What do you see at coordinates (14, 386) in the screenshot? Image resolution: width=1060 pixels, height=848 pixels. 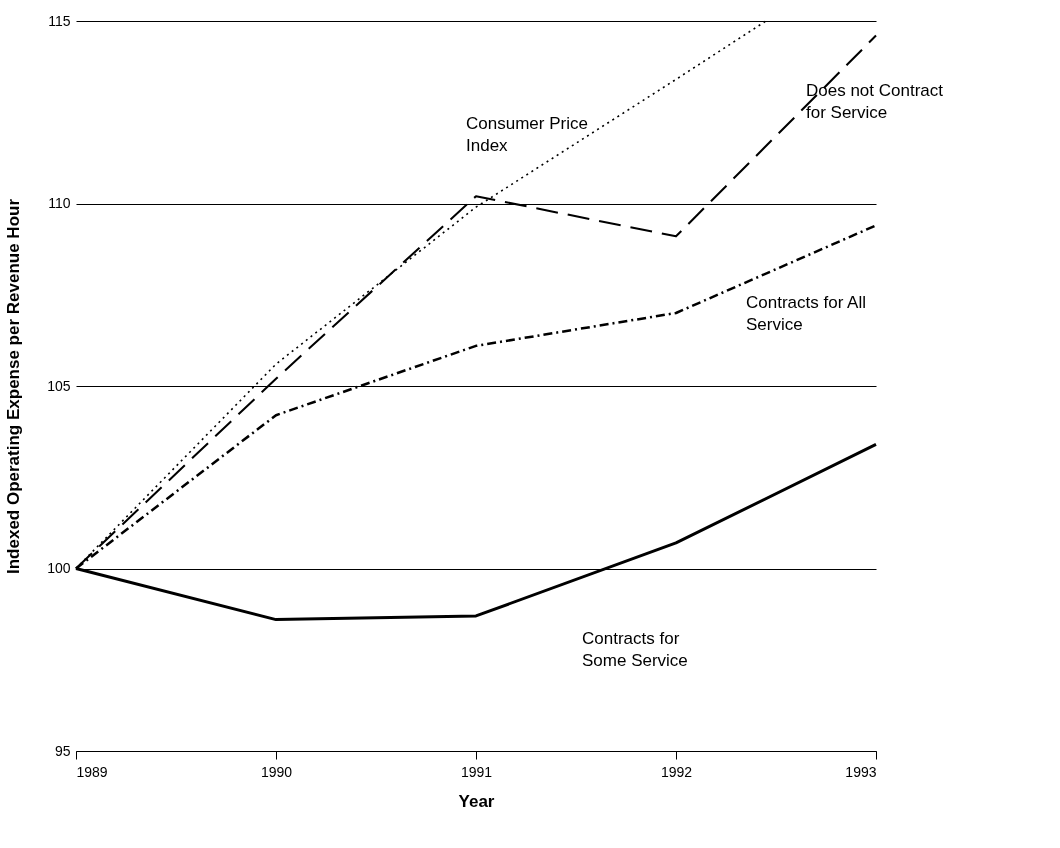 I see `y-axis-title: Indexed Operating Expense per Revenue Hour` at bounding box center [14, 386].